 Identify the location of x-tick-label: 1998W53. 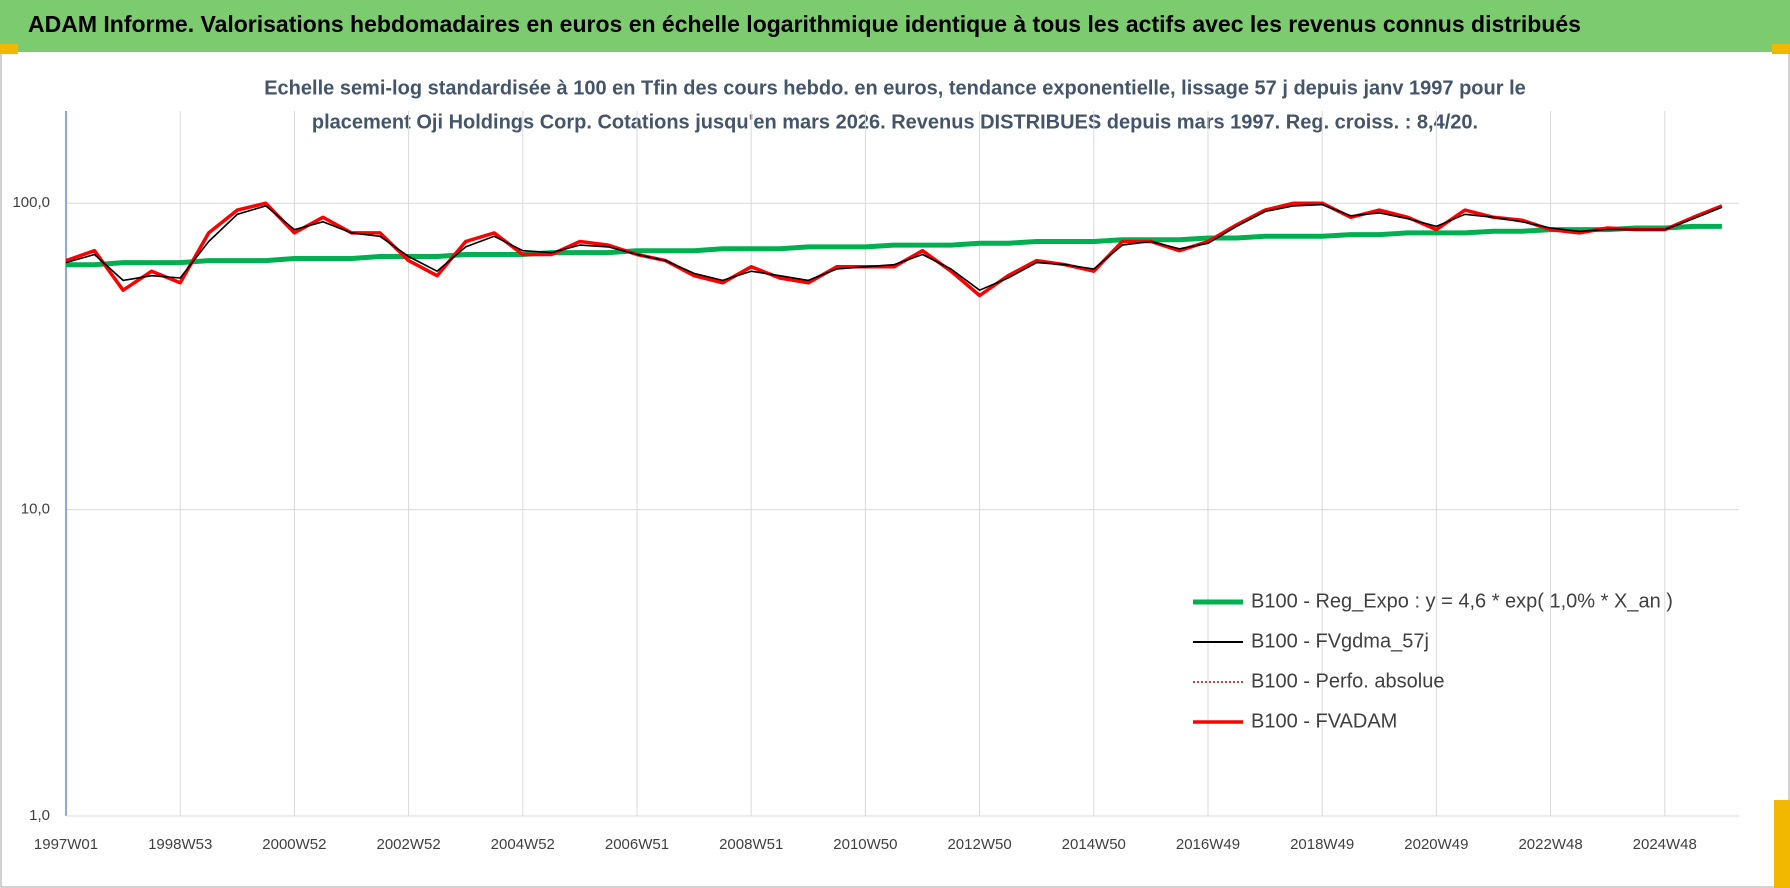
(180, 844).